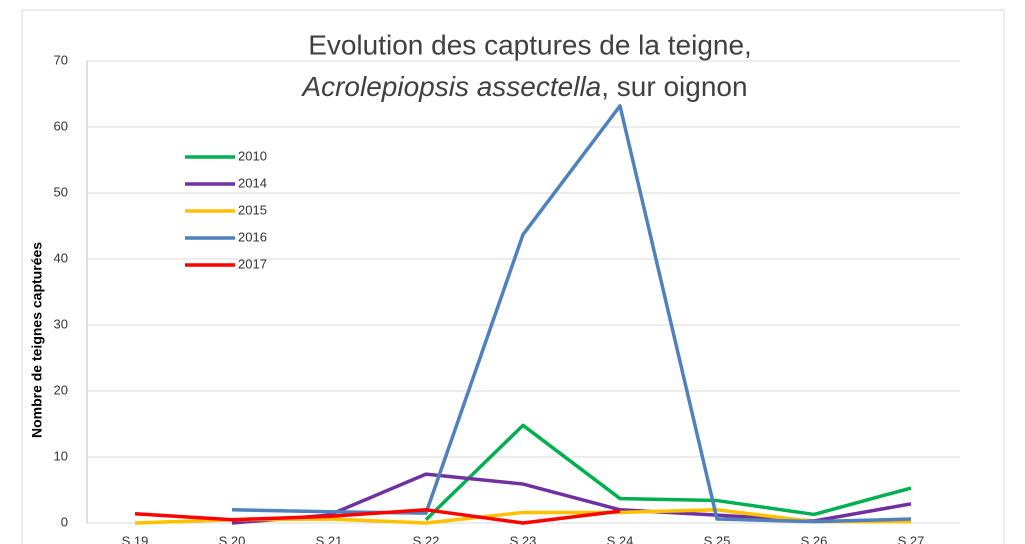  Describe the element at coordinates (252, 236) in the screenshot. I see `legend-label: 2016` at that location.